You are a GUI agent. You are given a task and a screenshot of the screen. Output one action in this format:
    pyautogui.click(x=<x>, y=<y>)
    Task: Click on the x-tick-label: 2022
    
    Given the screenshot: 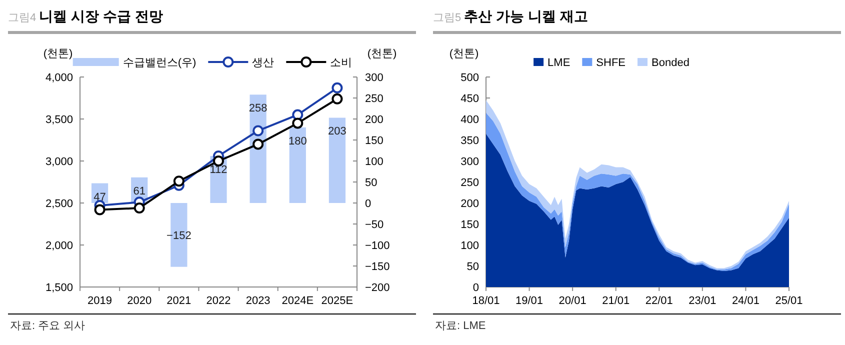 What is the action you would take?
    pyautogui.click(x=218, y=301)
    